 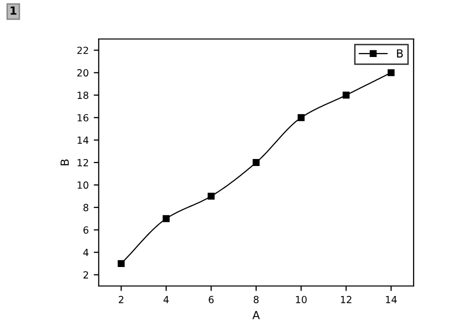 I want to click on legend-label: B, so click(x=400, y=53).